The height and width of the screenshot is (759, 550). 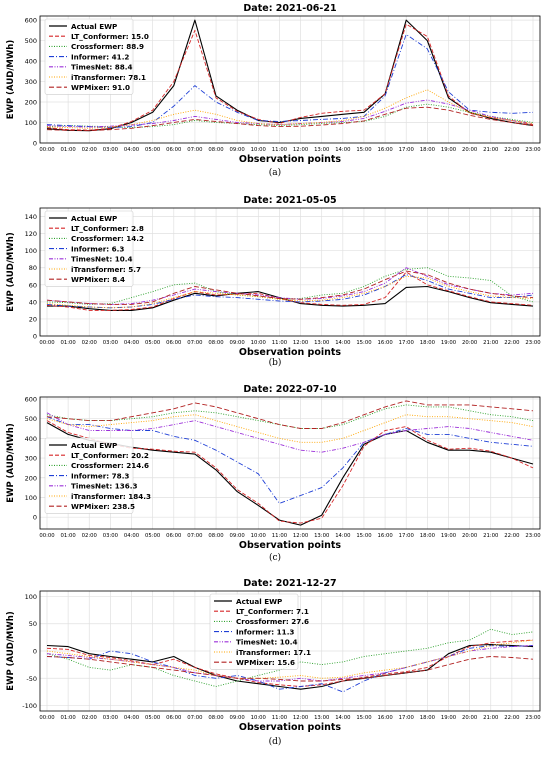 What do you see at coordinates (31, 459) in the screenshot?
I see `y-tick-label: 300` at bounding box center [31, 459].